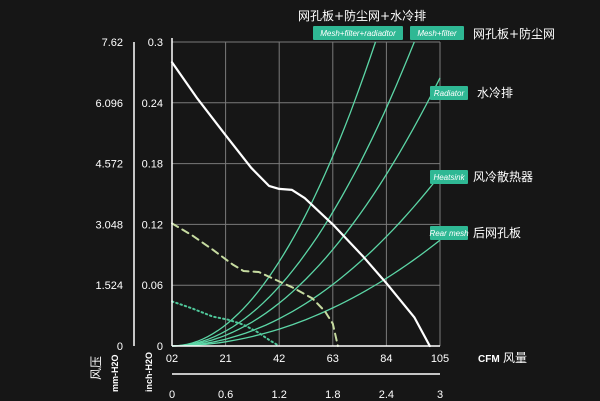 This screenshot has height=401, width=600. Describe the element at coordinates (225, 359) in the screenshot. I see `cfm-tick-label: 21` at that location.